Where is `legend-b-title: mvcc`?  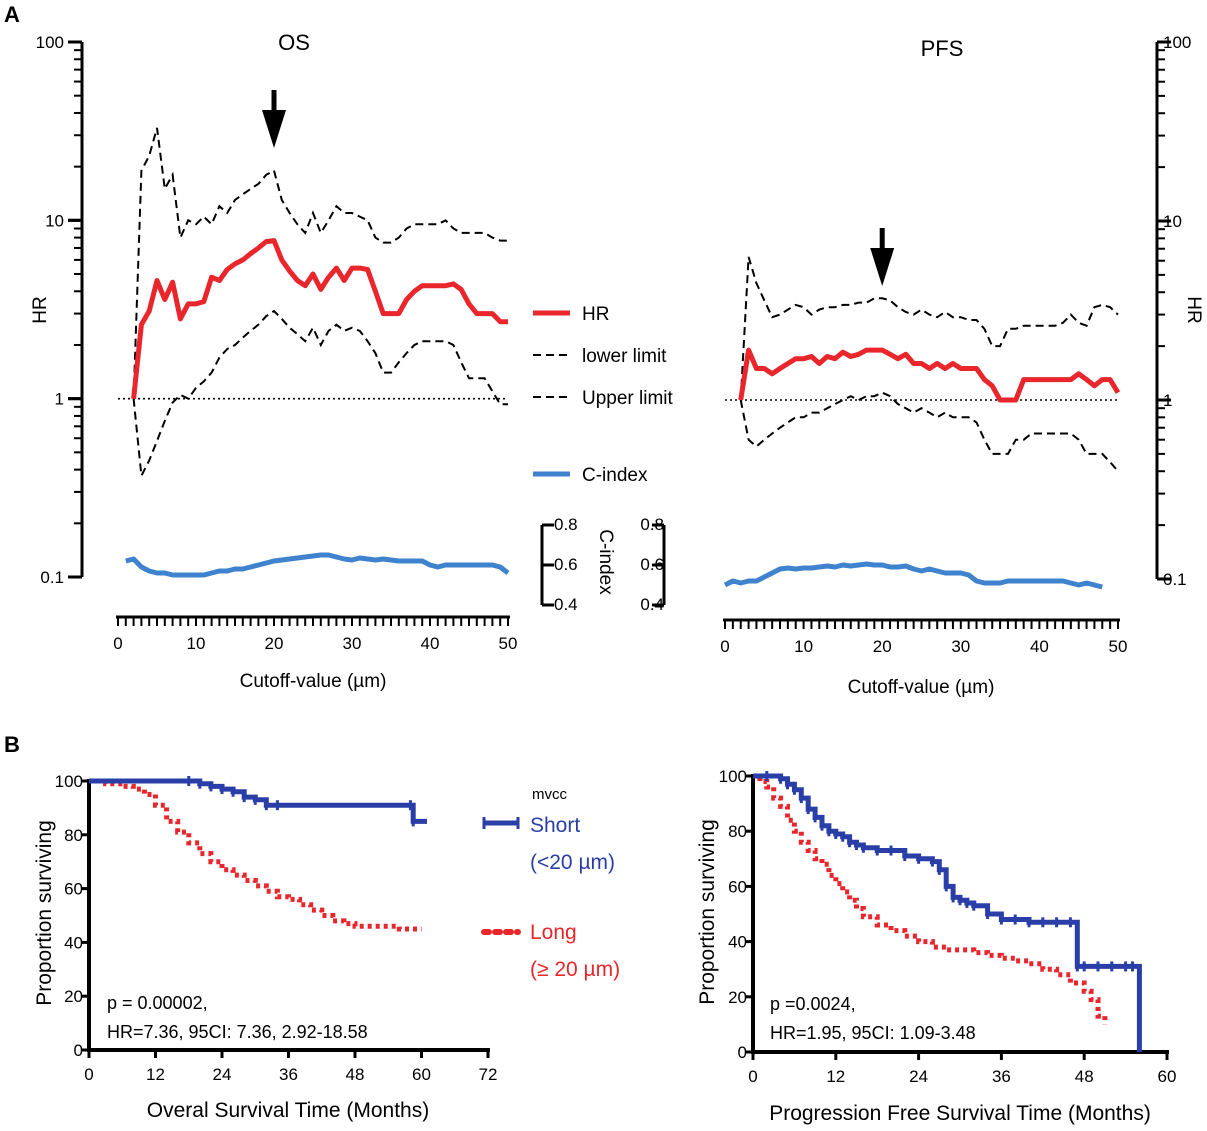 legend-b-title: mvcc is located at coordinates (549, 794).